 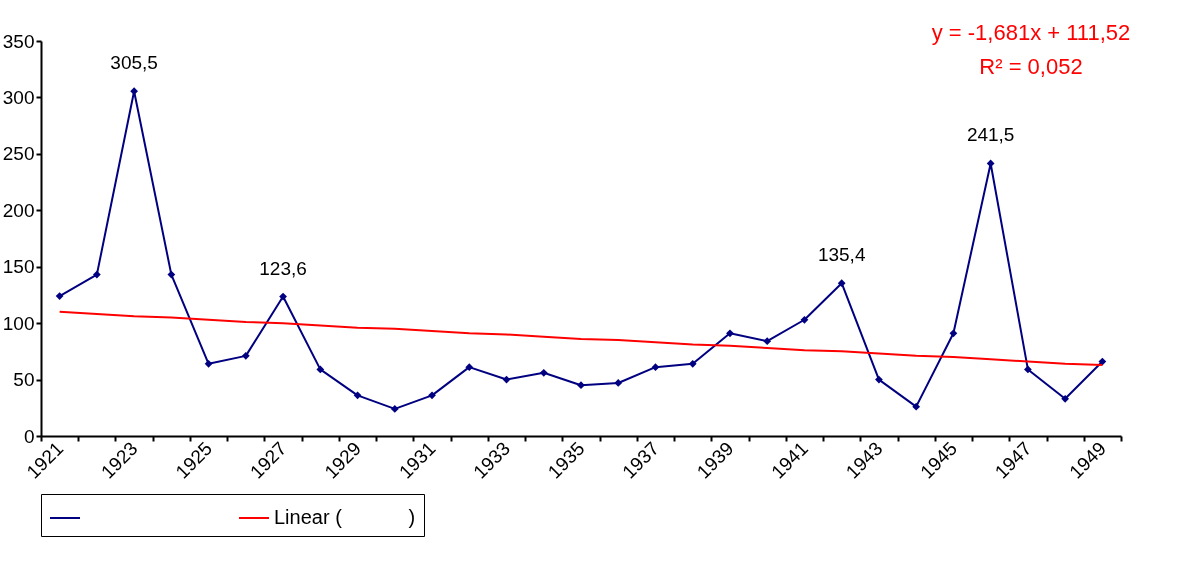 What do you see at coordinates (990, 135) in the screenshot?
I see `data-label: 241,5` at bounding box center [990, 135].